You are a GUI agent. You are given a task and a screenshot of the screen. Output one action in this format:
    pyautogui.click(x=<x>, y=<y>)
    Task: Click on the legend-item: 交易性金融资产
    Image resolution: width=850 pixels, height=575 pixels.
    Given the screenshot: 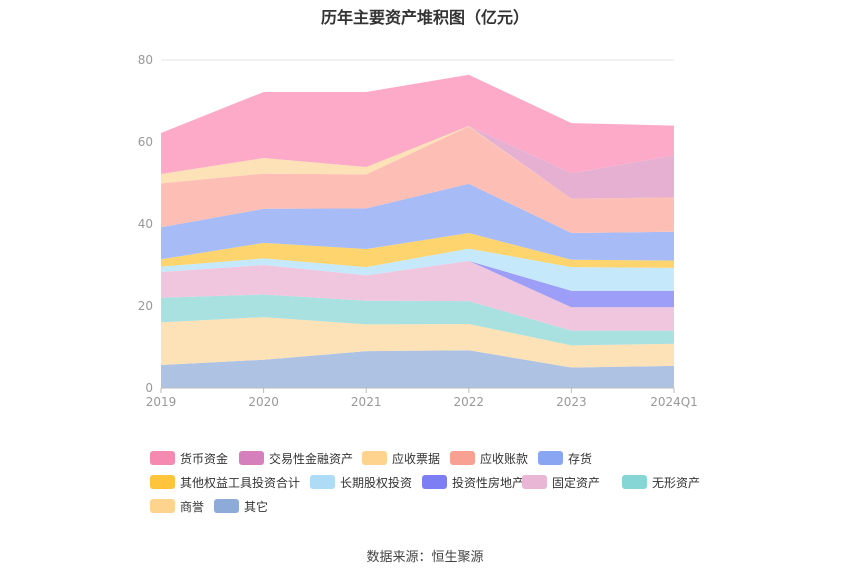 What is the action you would take?
    pyautogui.click(x=296, y=458)
    